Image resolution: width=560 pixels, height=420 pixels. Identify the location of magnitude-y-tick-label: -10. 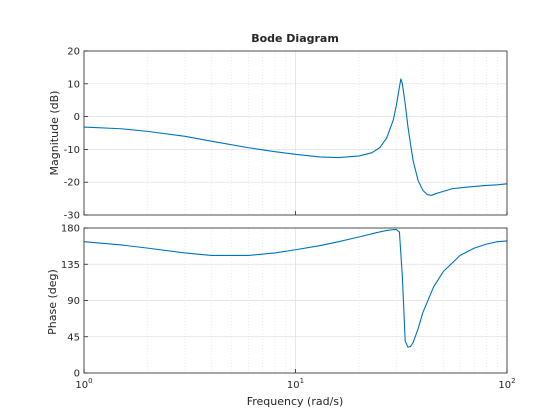
(72, 150).